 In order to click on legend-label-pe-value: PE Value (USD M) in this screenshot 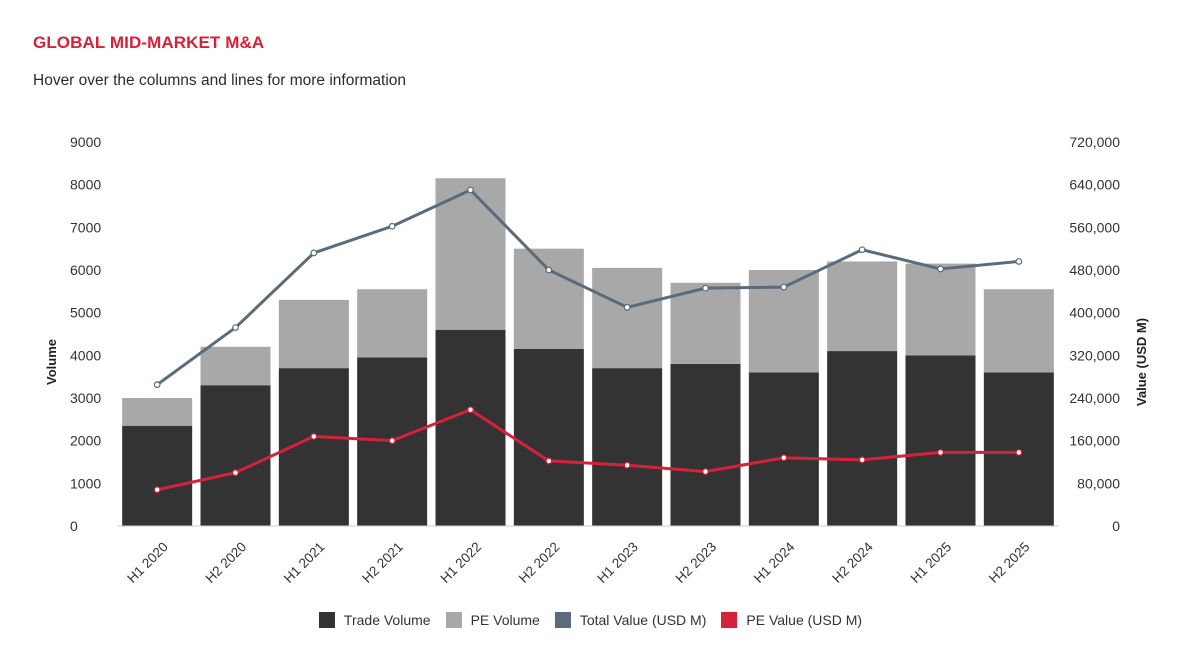, I will do `click(804, 620)`.